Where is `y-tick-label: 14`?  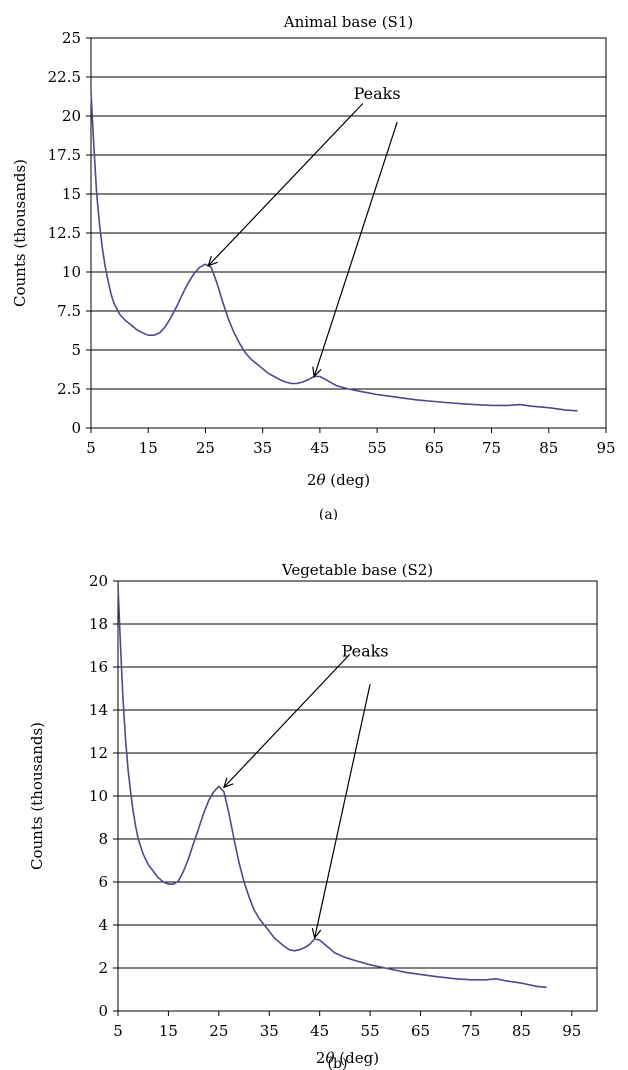 y-tick-label: 14 is located at coordinates (98, 710).